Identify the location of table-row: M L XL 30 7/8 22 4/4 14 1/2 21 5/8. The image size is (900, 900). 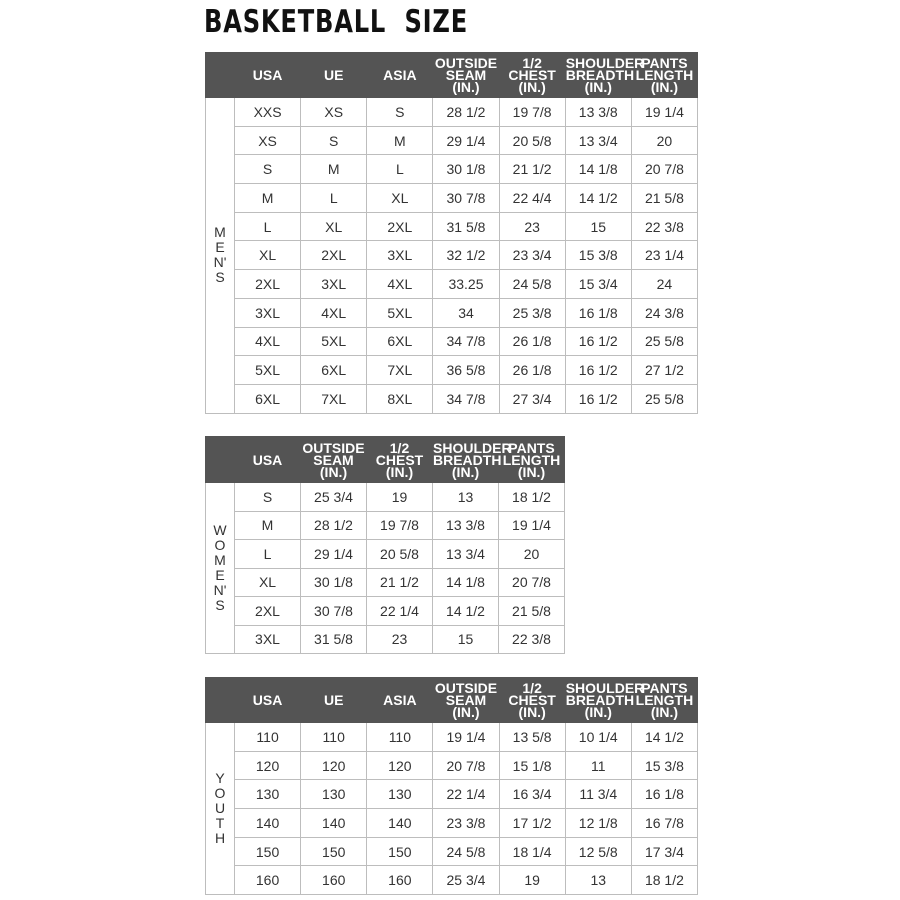
(452, 198).